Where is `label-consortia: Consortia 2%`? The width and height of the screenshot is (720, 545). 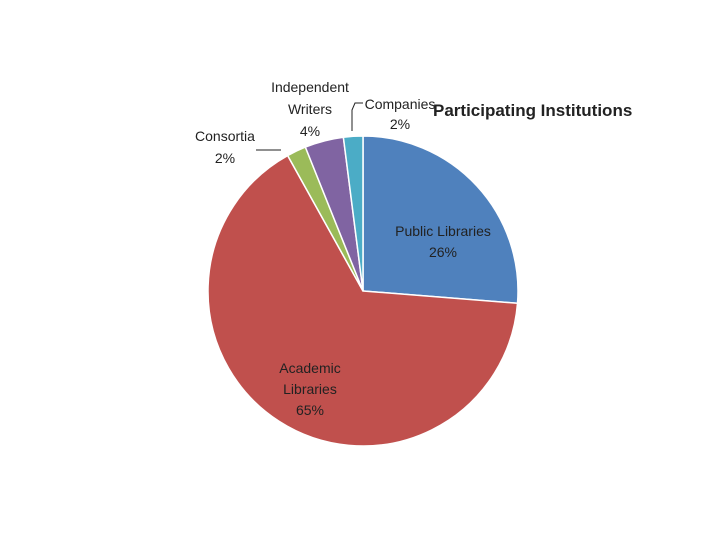 label-consortia: Consortia 2% is located at coordinates (225, 147).